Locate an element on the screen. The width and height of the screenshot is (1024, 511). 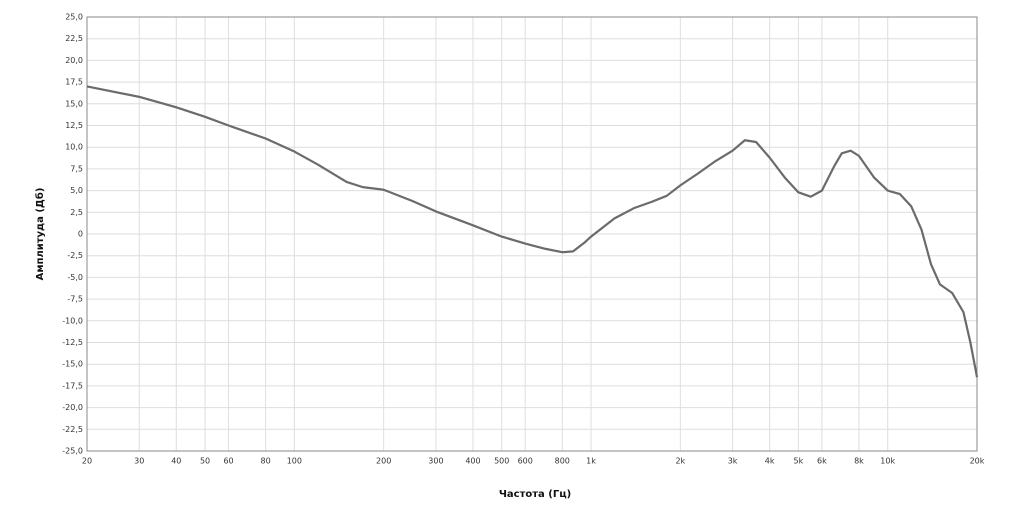
y-tick-label: -12,5 is located at coordinates (72, 342).